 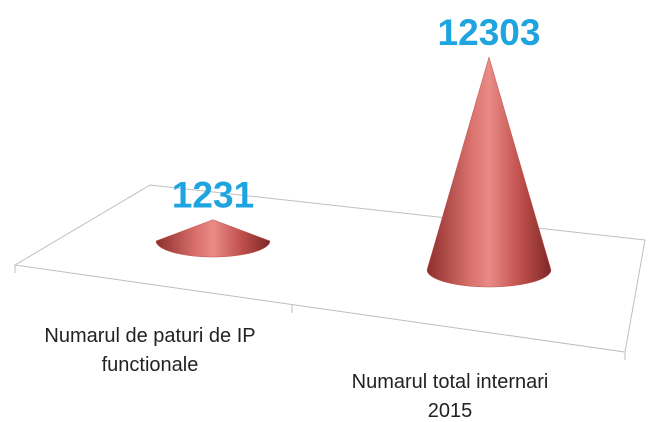 What do you see at coordinates (213, 195) in the screenshot?
I see `data-label: 1231` at bounding box center [213, 195].